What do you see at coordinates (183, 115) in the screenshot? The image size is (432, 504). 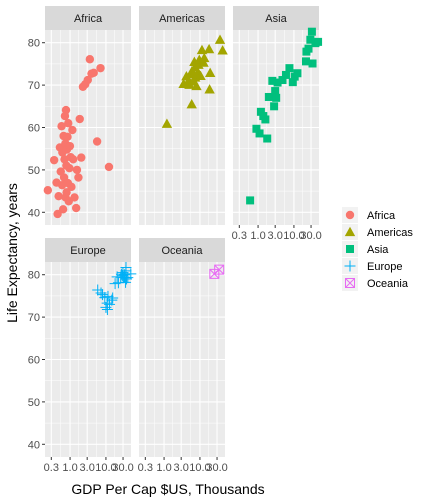 I see `facet-panel-americas: Americas` at bounding box center [183, 115].